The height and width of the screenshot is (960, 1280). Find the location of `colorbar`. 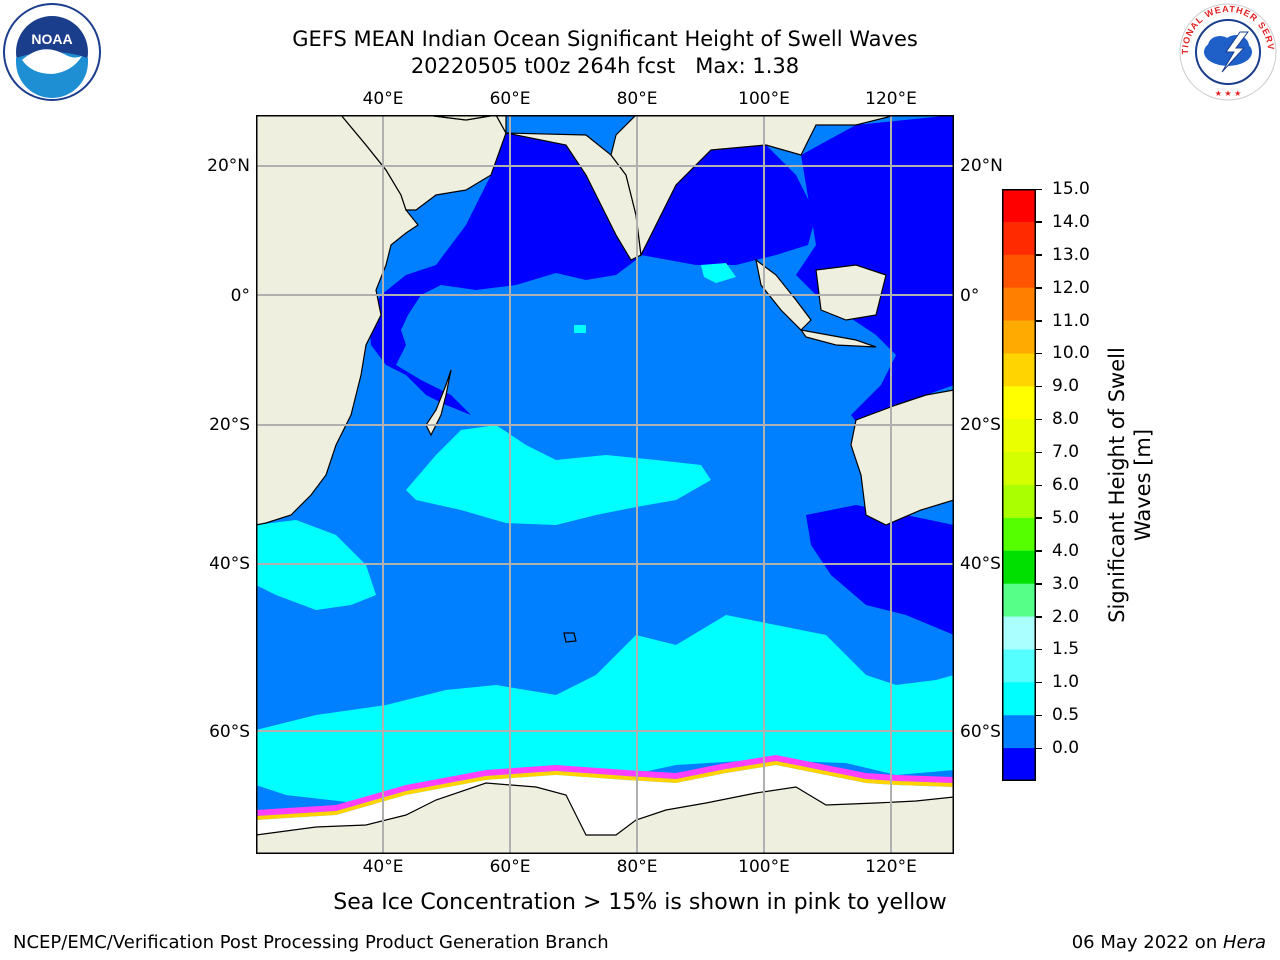

colorbar is located at coordinates (1019, 485).